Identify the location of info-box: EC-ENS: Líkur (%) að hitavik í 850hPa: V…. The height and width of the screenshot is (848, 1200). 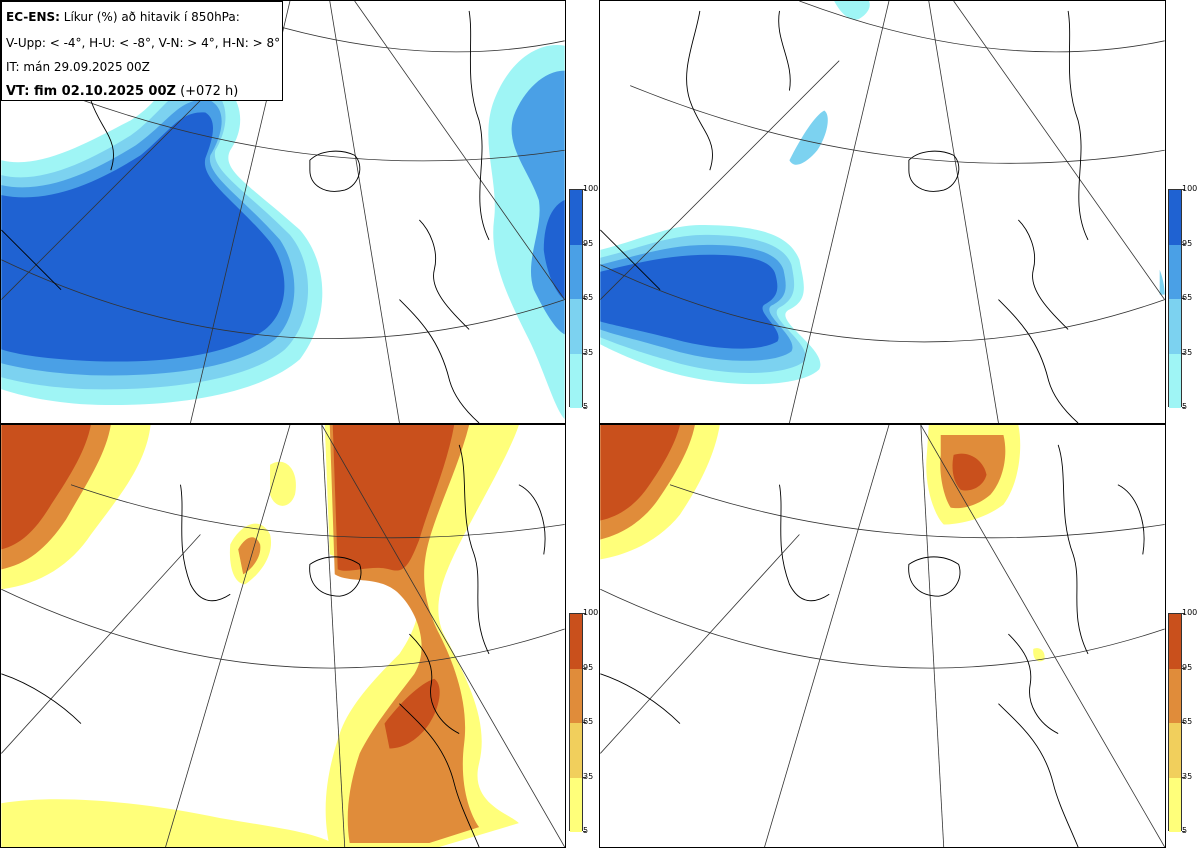
(142, 51).